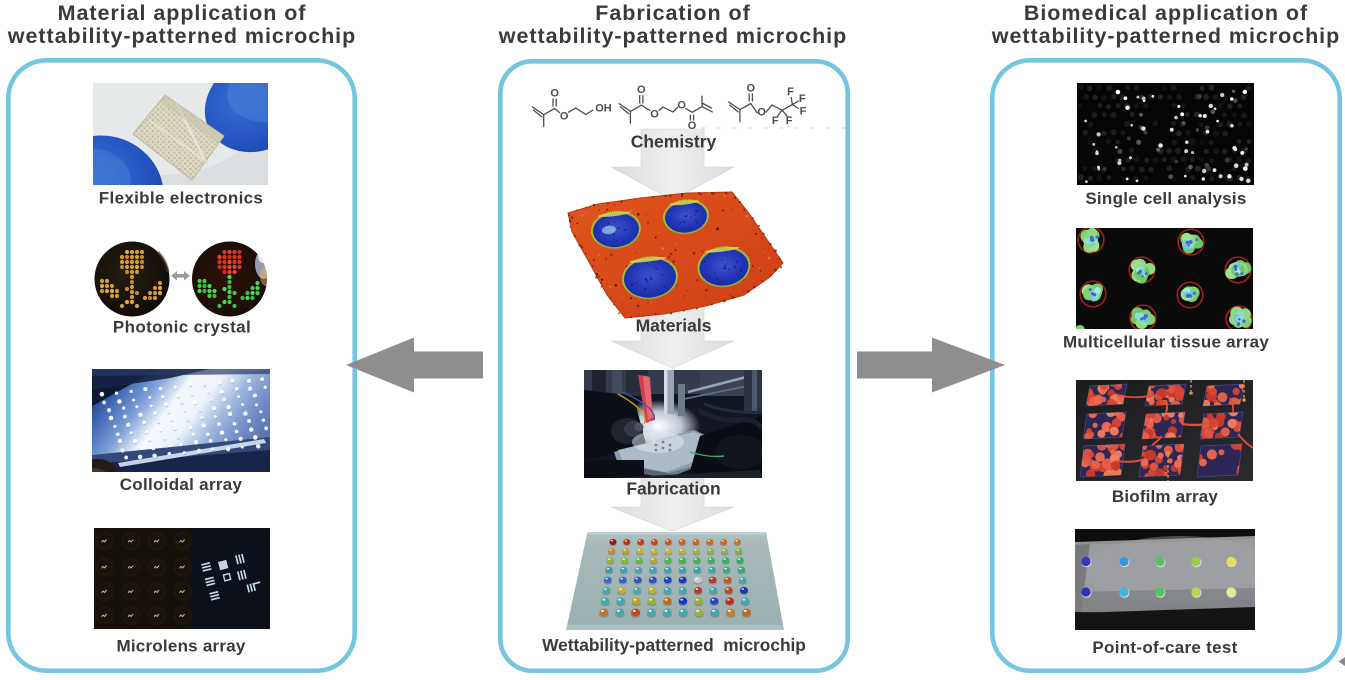 This screenshot has height=680, width=1345. I want to click on svg-text: Colloidal array, so click(181, 484).